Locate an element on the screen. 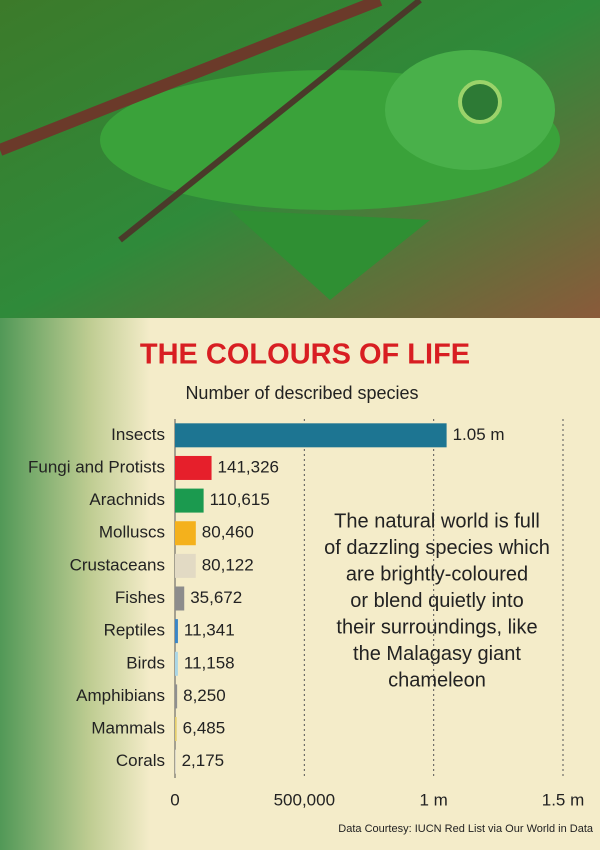 The image size is (600, 850). x-tick-label: 1.5 m is located at coordinates (563, 799).